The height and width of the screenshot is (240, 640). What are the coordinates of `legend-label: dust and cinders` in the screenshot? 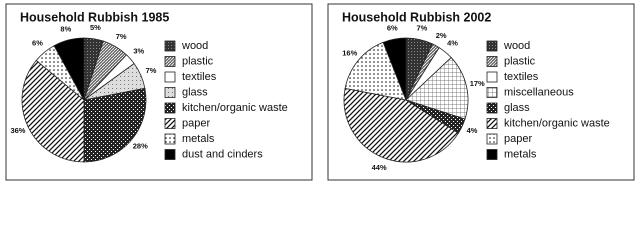 It's located at (222, 154).